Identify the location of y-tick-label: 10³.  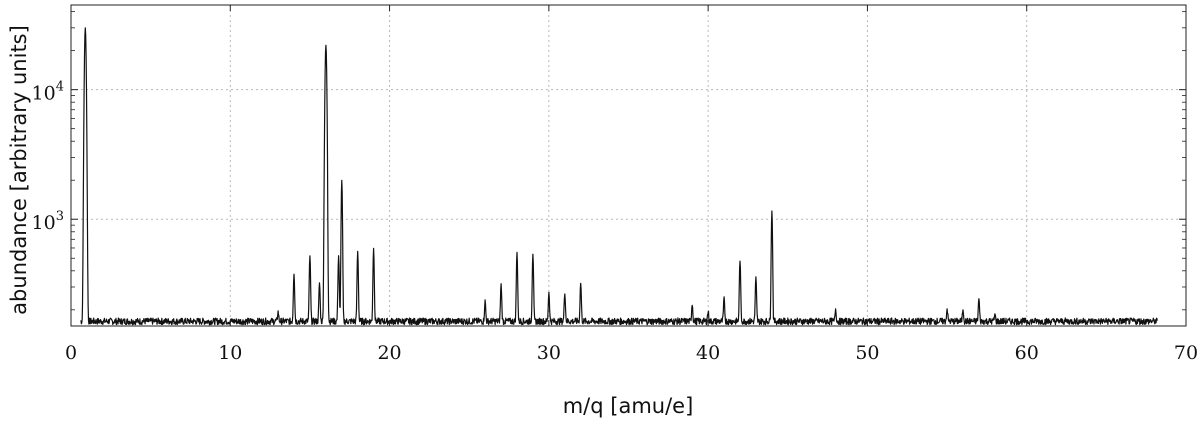
(48, 221).